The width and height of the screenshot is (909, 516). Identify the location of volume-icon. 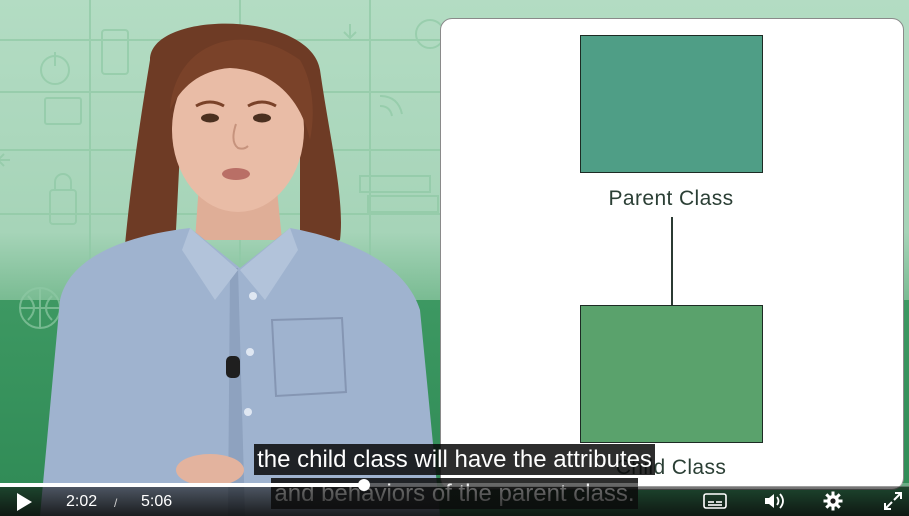
(774, 501).